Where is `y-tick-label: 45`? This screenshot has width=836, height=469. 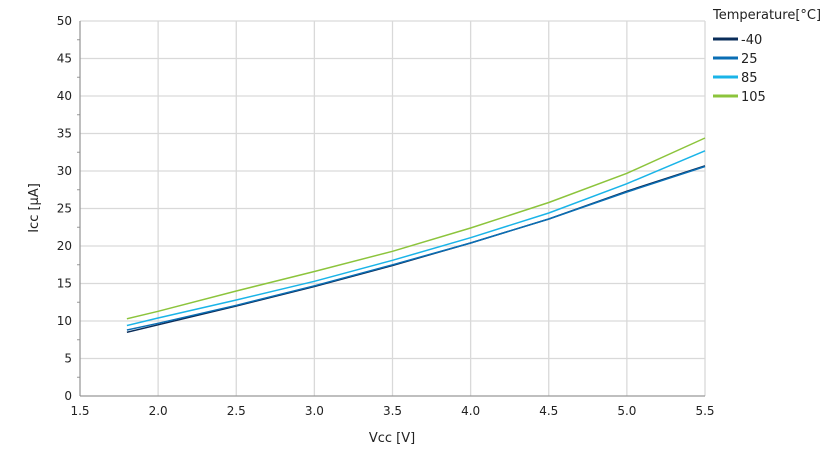 y-tick-label: 45 is located at coordinates (64, 59).